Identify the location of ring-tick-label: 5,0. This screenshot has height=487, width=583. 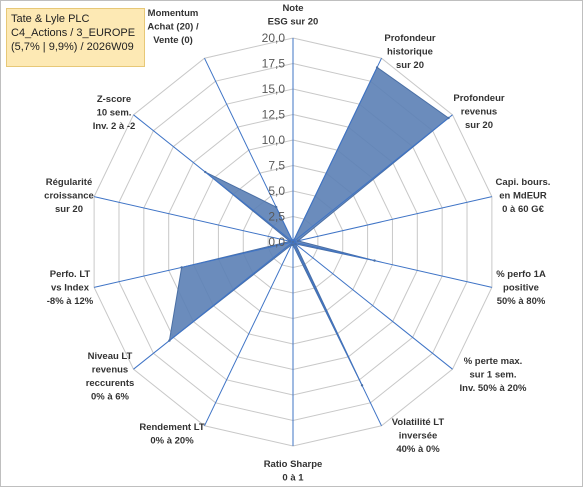
(276, 191).